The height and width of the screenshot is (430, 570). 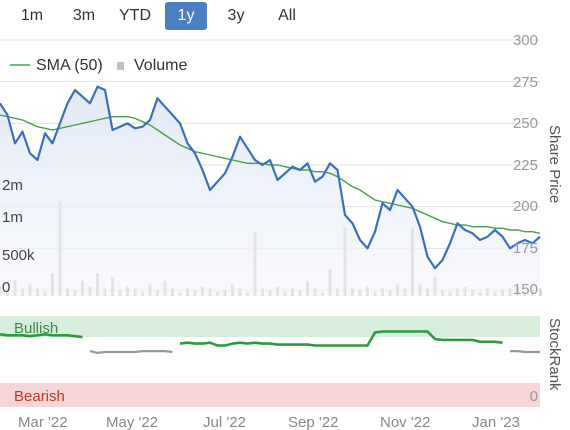 What do you see at coordinates (224, 422) in the screenshot?
I see `x-tick-label: Jul '22` at bounding box center [224, 422].